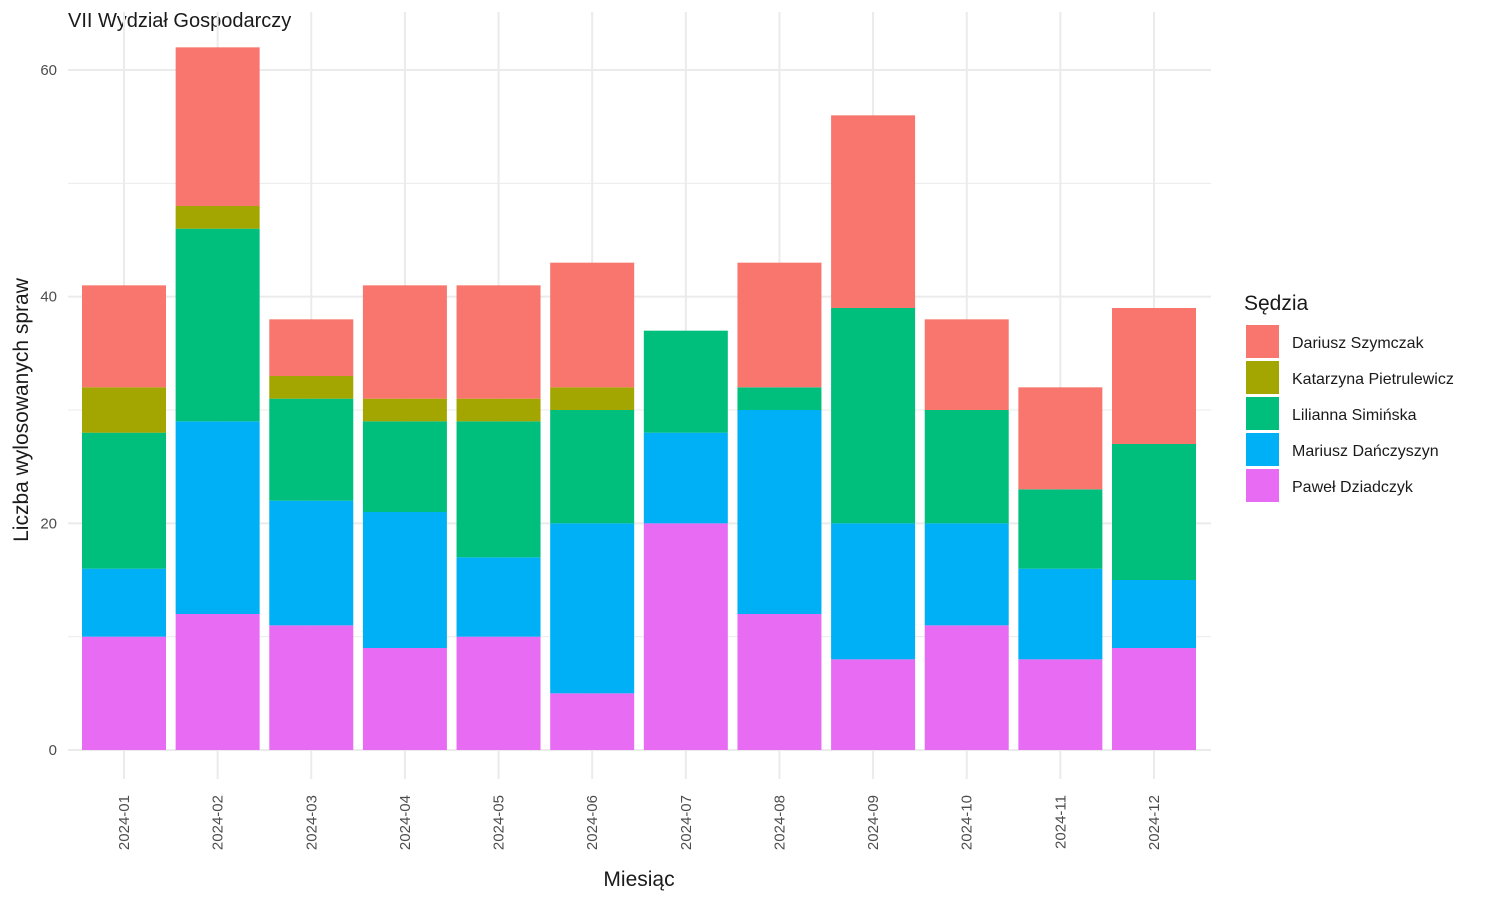 This screenshot has width=1500, height=900. I want to click on x-tick-label: 2024-03, so click(311, 822).